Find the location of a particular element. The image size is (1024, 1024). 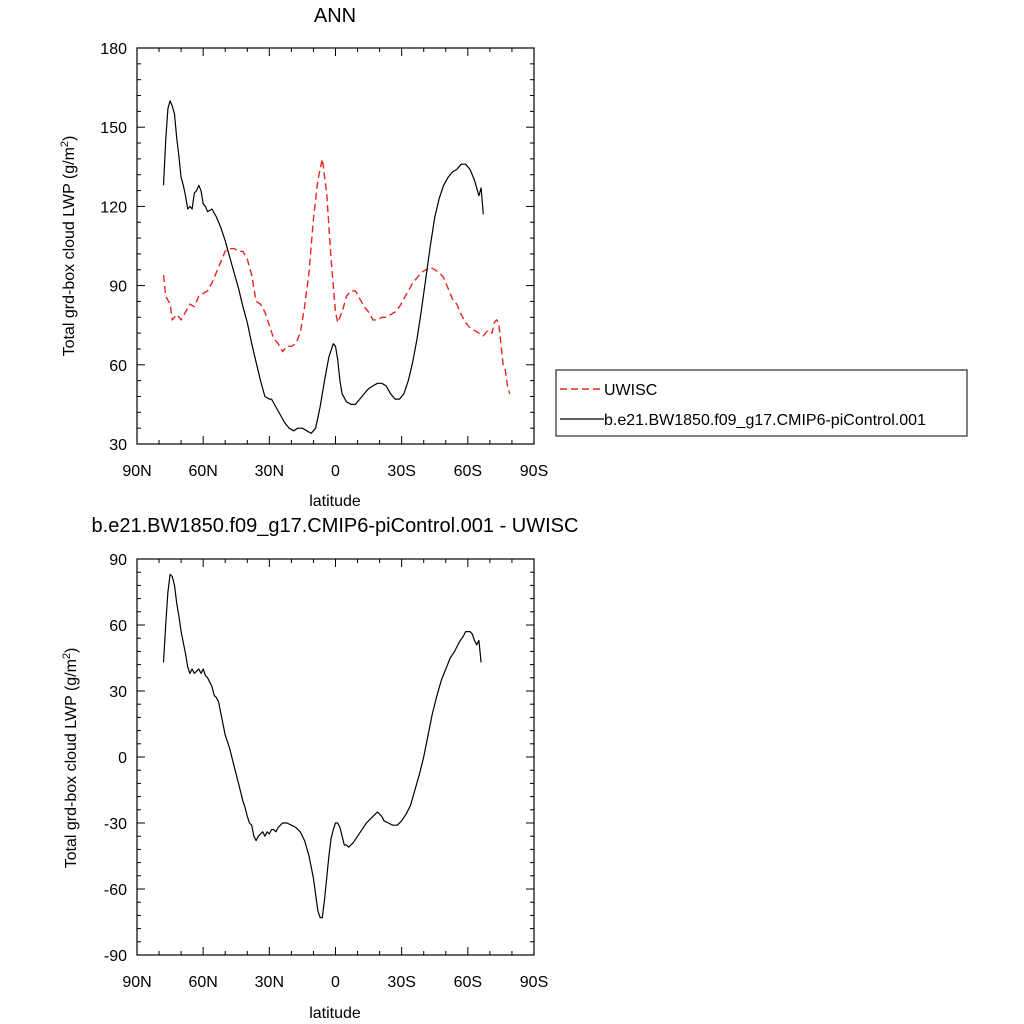

bottom-chart-y-tick-label: 0 is located at coordinates (122, 758).